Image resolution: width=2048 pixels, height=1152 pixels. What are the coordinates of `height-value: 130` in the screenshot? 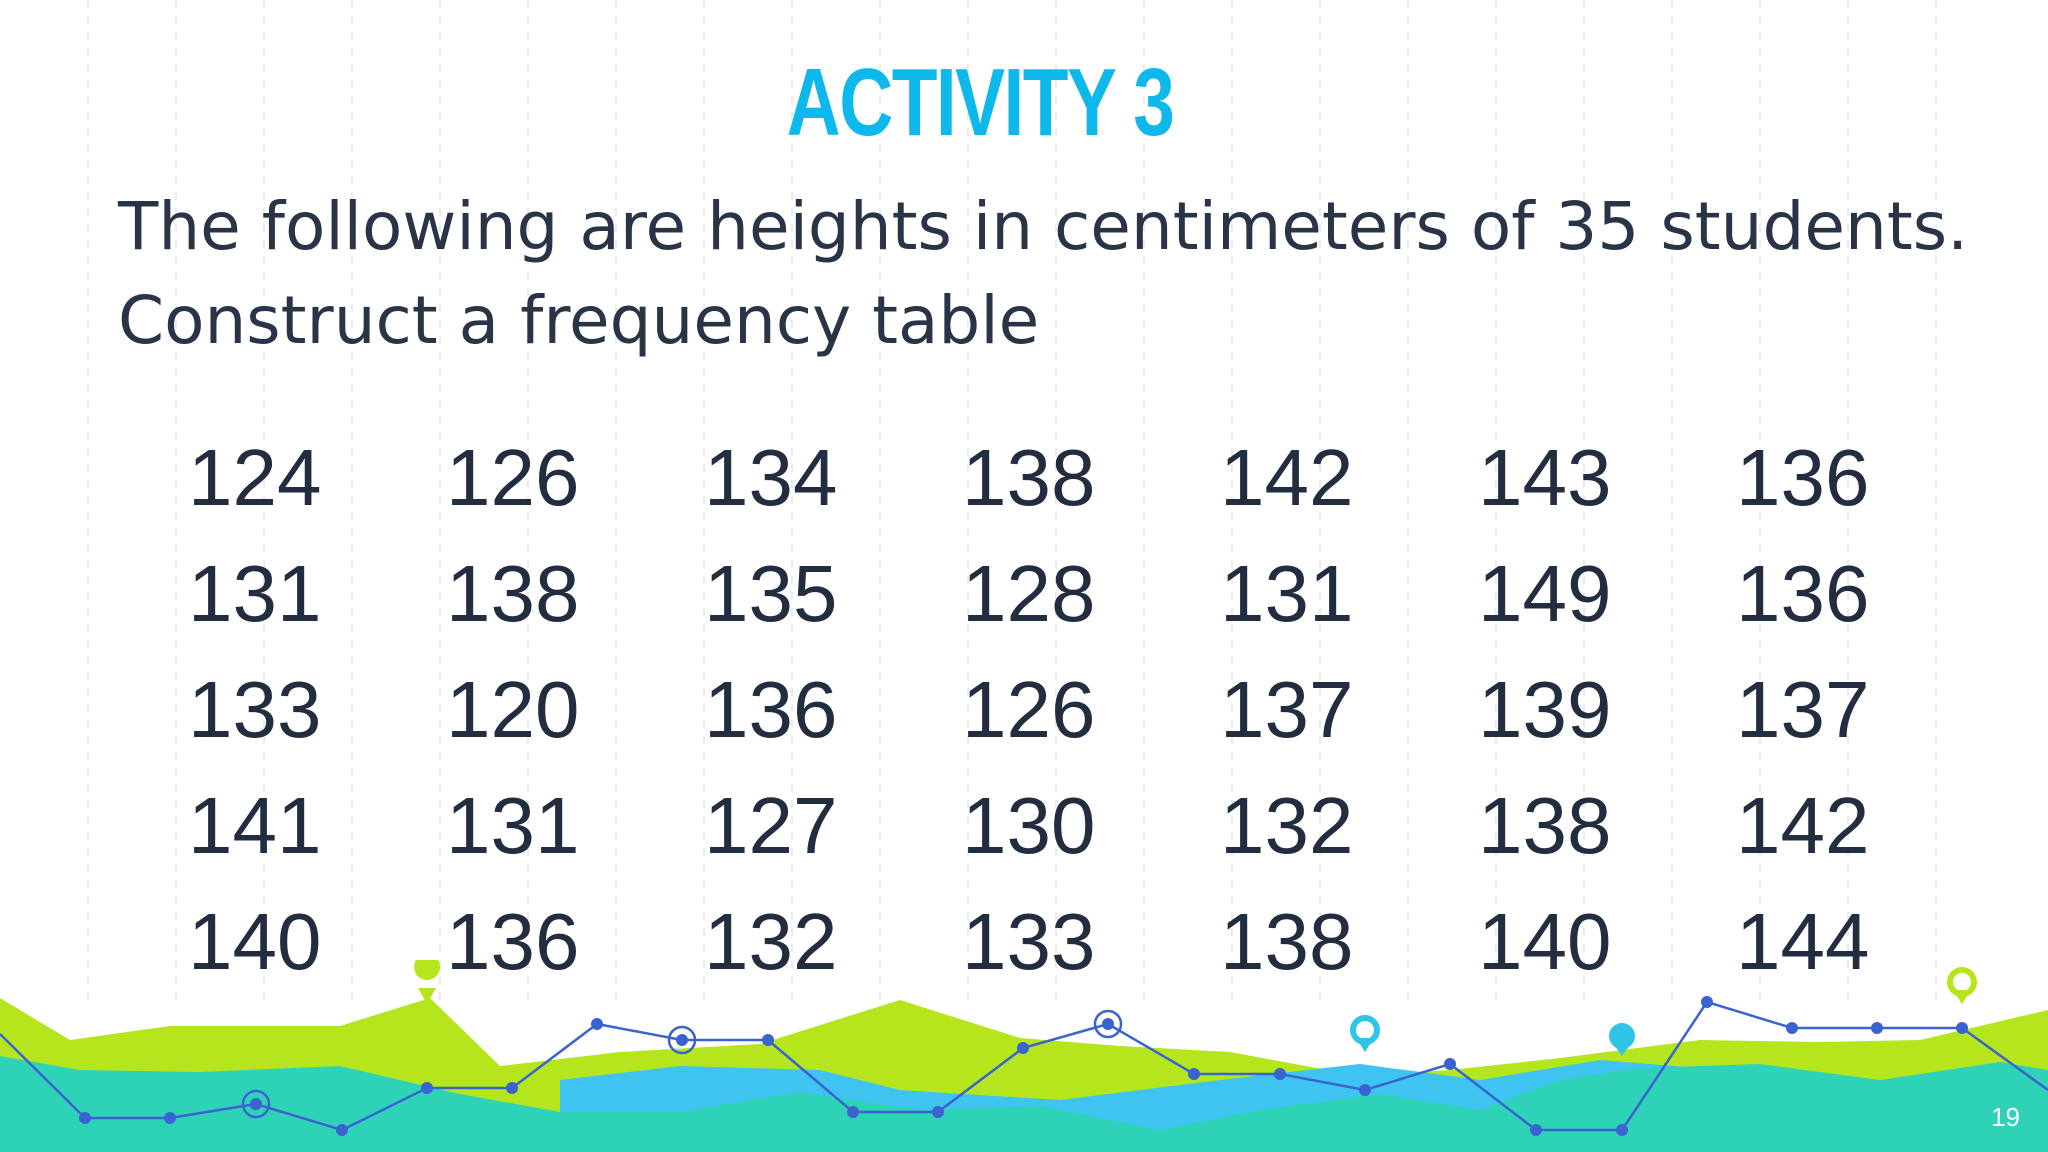 It's located at (1029, 825).